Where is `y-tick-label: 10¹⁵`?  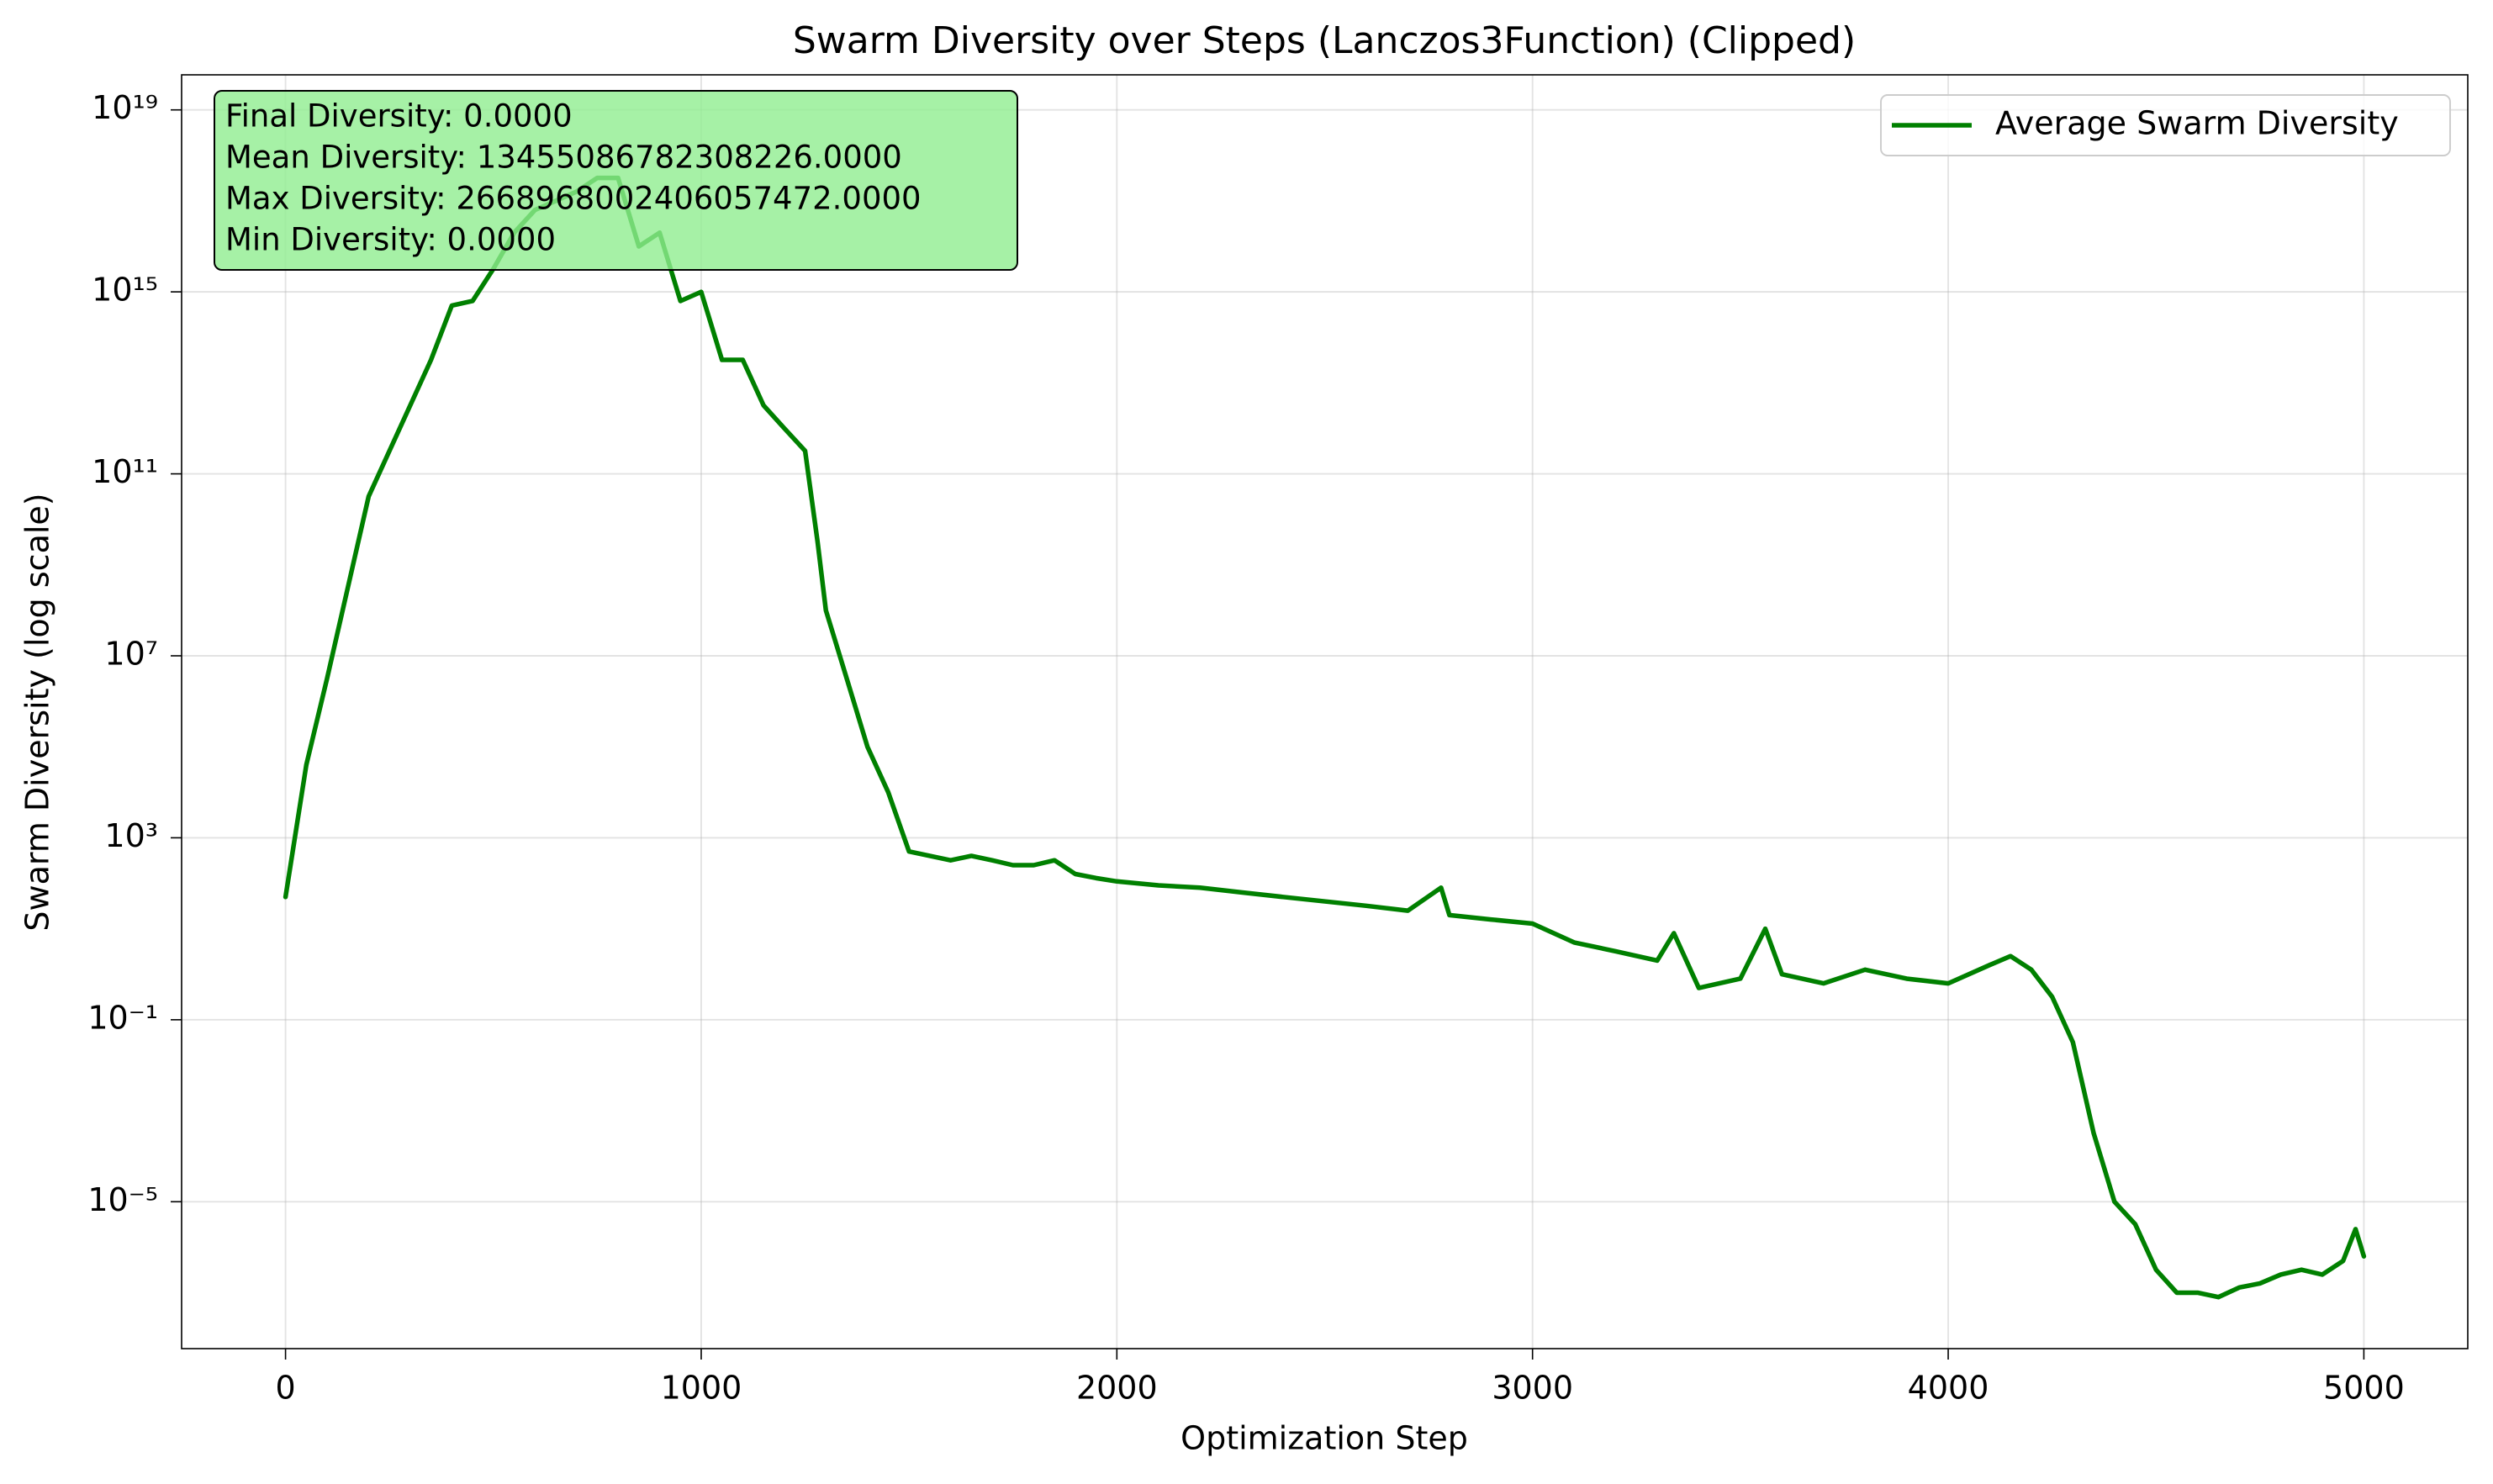
y-tick-label: 10¹⁵ is located at coordinates (125, 290).